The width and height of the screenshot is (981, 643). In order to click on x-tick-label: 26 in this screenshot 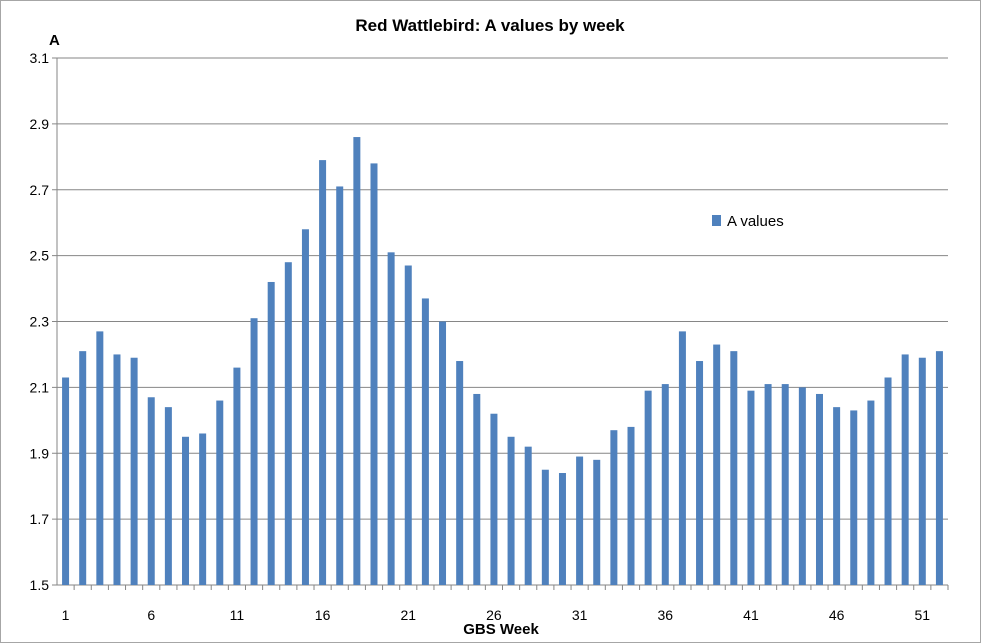, I will do `click(494, 615)`.